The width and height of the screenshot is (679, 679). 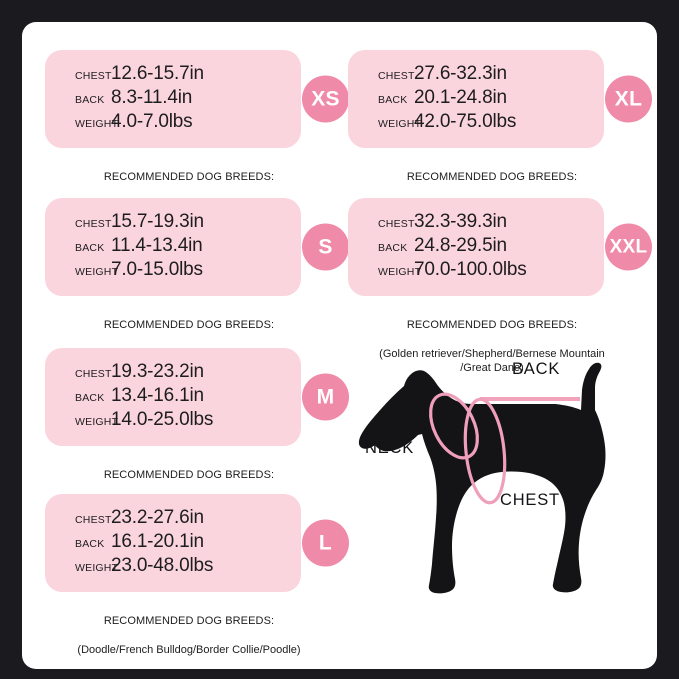 What do you see at coordinates (157, 395) in the screenshot?
I see `row-value-back: 13.4-16.1in` at bounding box center [157, 395].